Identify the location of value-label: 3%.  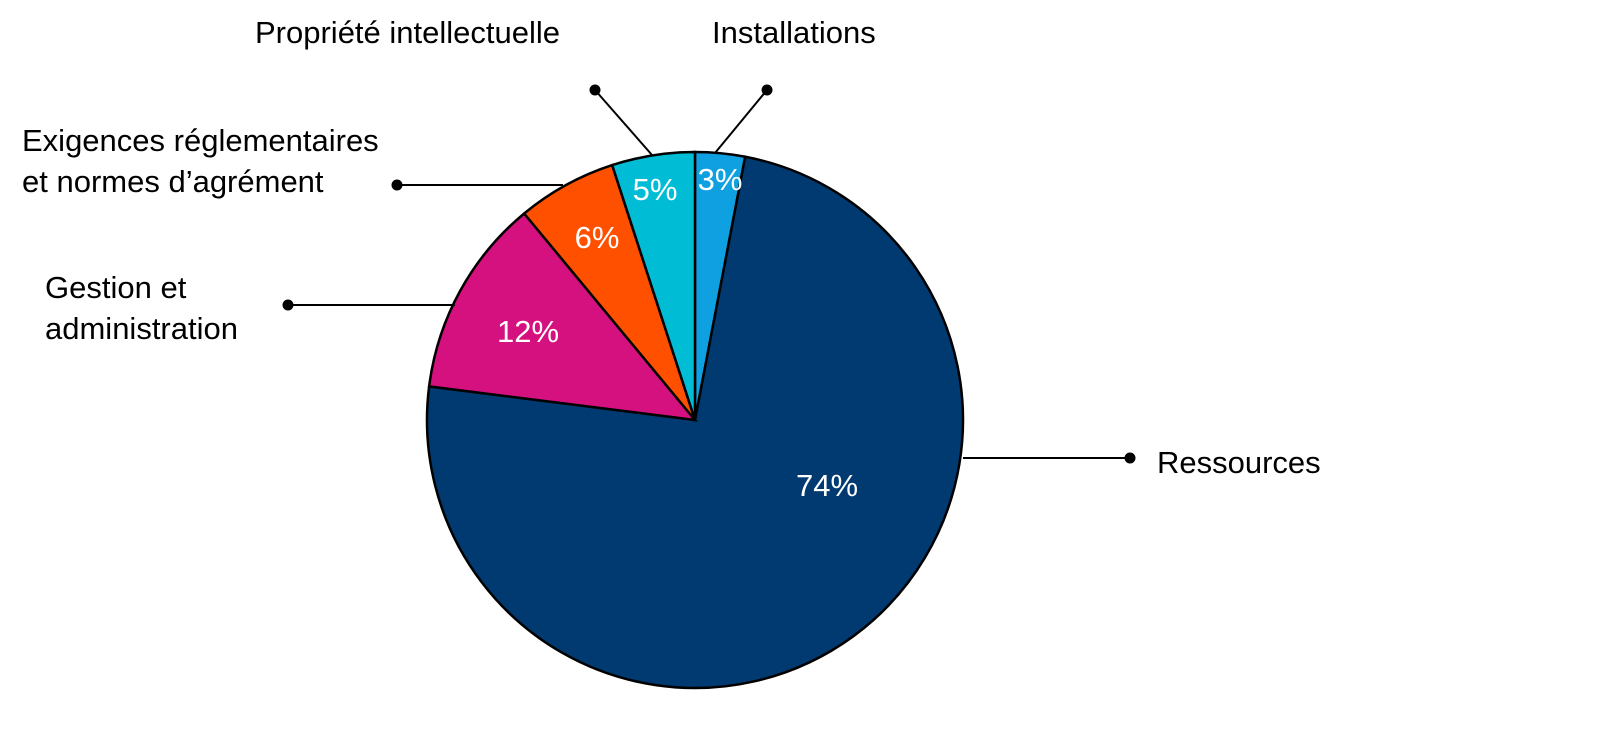
(720, 179).